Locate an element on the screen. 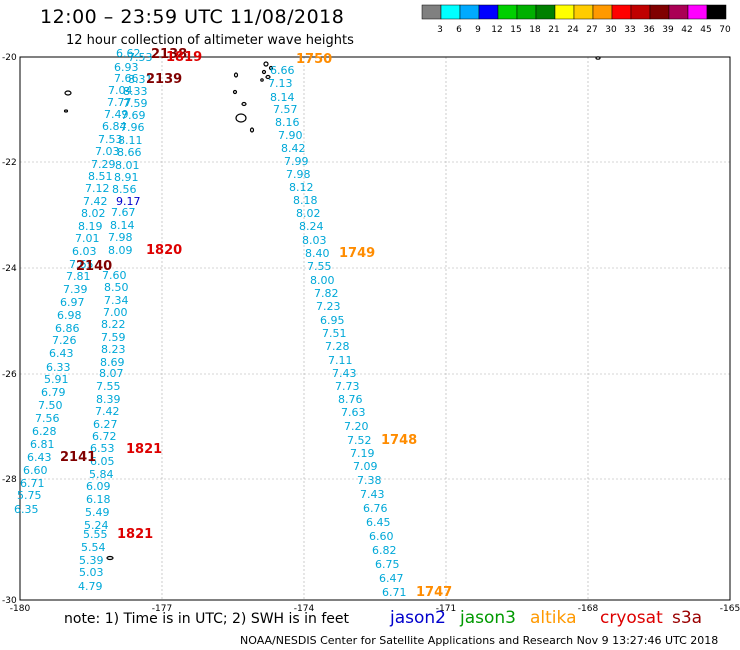 The width and height of the screenshot is (740, 650). wave-height-value: 6.03 is located at coordinates (84, 251).